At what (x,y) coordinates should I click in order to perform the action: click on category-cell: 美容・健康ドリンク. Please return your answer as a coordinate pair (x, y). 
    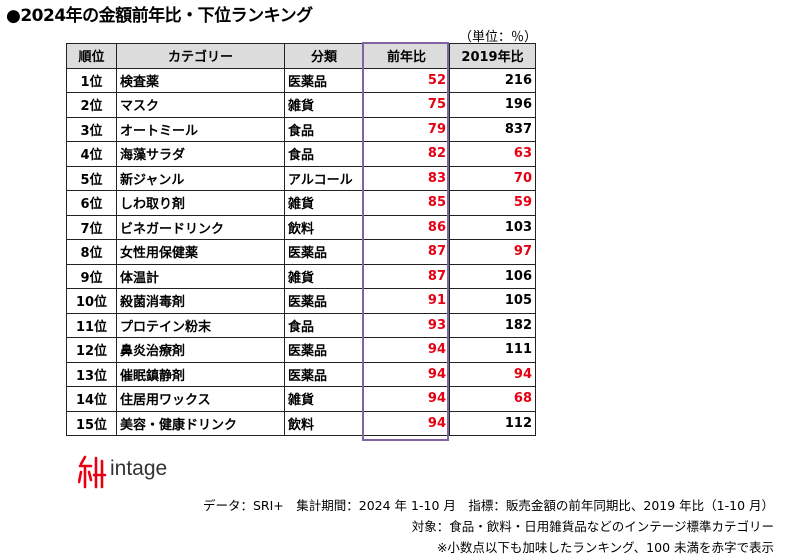
    Looking at the image, I should click on (200, 423).